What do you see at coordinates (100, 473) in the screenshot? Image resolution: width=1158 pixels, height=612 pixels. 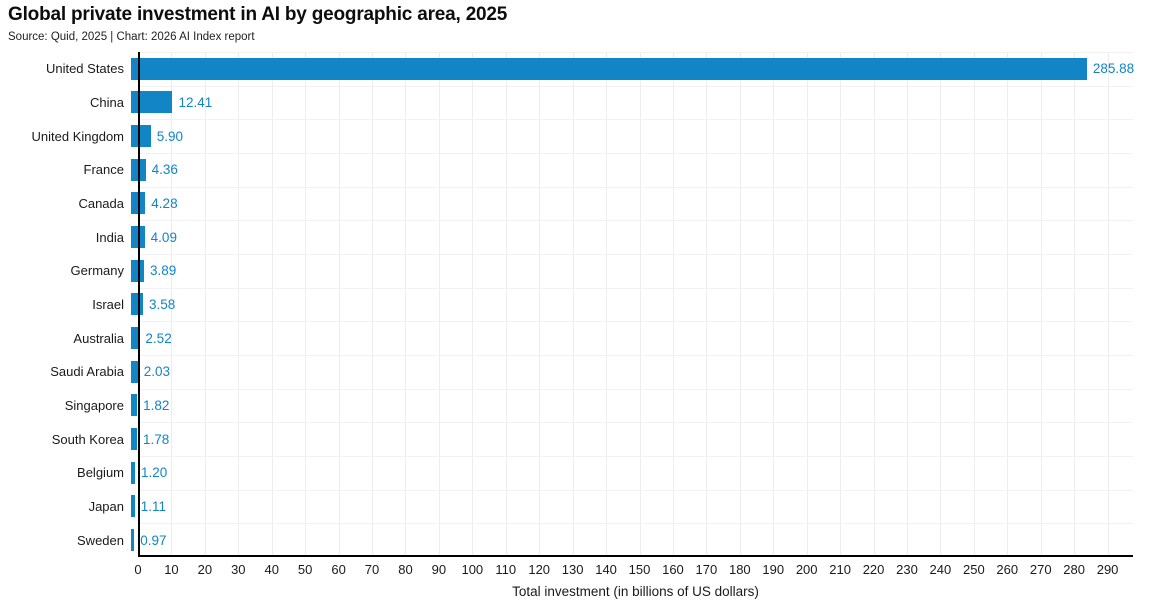 I see `category-label: Belgium` at bounding box center [100, 473].